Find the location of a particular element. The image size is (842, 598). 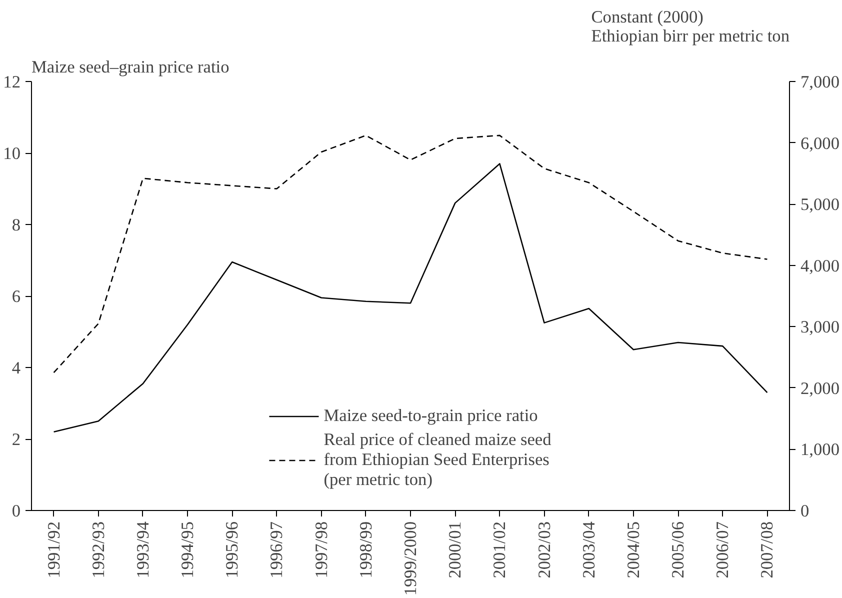

y-tick-label: 4 is located at coordinates (16, 368).